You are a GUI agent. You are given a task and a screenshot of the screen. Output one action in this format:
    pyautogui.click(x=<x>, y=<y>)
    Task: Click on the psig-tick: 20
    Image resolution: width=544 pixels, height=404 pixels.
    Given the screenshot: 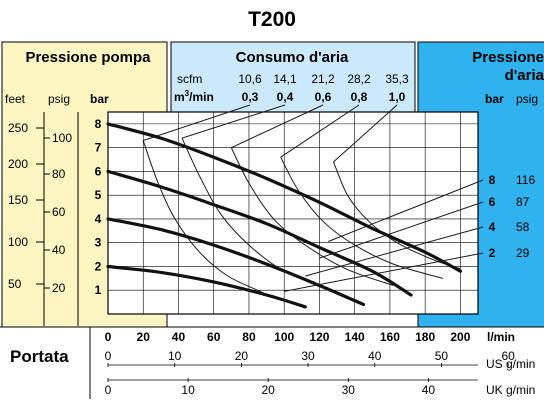 What is the action you would take?
    pyautogui.click(x=59, y=288)
    